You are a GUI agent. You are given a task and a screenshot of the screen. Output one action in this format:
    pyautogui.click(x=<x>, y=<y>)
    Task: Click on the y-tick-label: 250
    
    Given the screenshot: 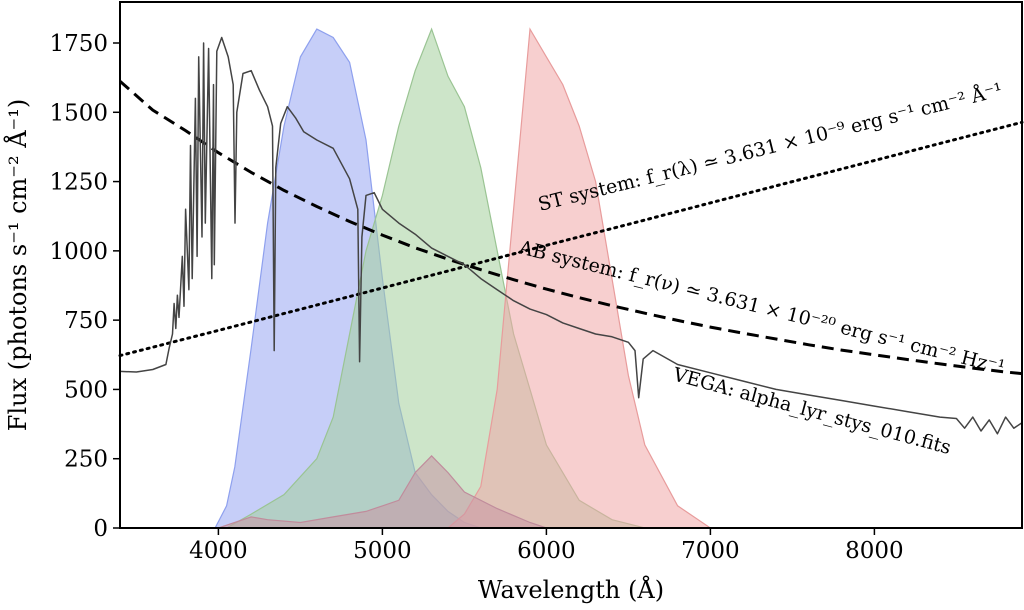 What is the action you would take?
    pyautogui.click(x=86, y=460)
    